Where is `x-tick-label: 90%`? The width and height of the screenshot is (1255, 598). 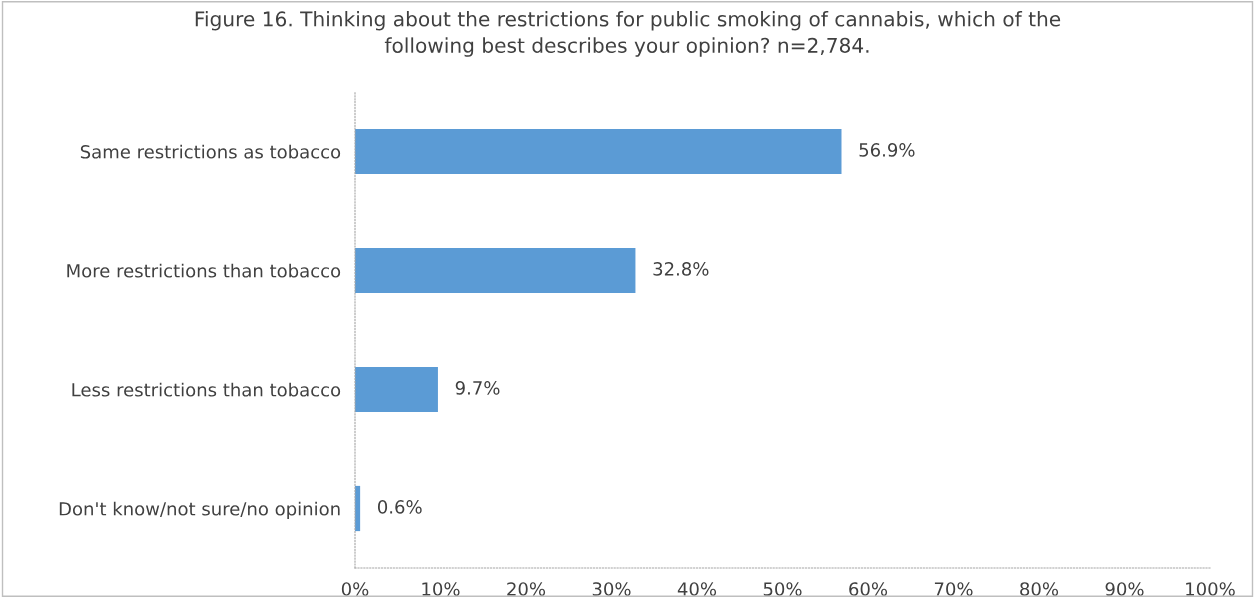
x-tick-label: 90% is located at coordinates (1124, 589).